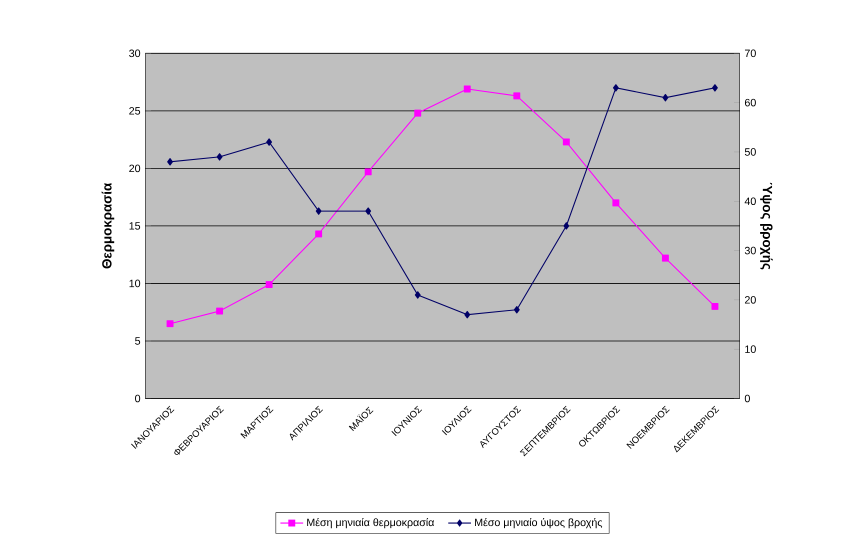 The width and height of the screenshot is (853, 557). Describe the element at coordinates (538, 523) in the screenshot. I see `legend-label: Μέσο μηνιαίο ύψος βροχής` at that location.